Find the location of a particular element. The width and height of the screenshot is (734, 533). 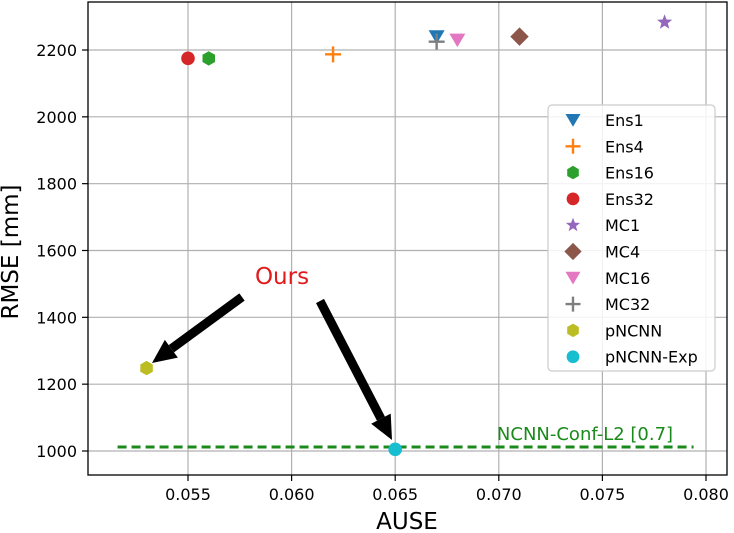

marker-mc1-icon is located at coordinates (665, 21).